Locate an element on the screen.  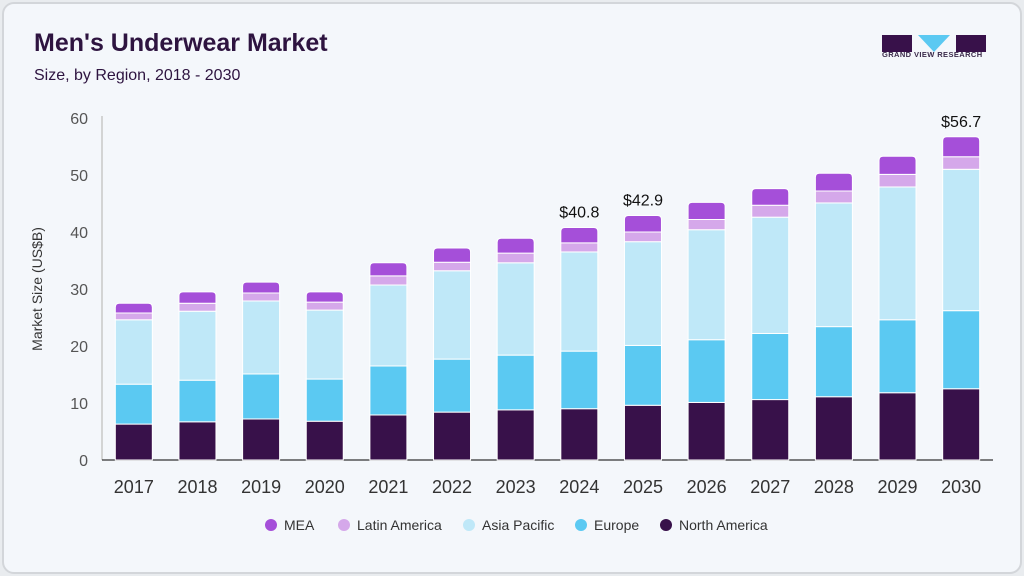
data-label: $42.9 is located at coordinates (643, 200).